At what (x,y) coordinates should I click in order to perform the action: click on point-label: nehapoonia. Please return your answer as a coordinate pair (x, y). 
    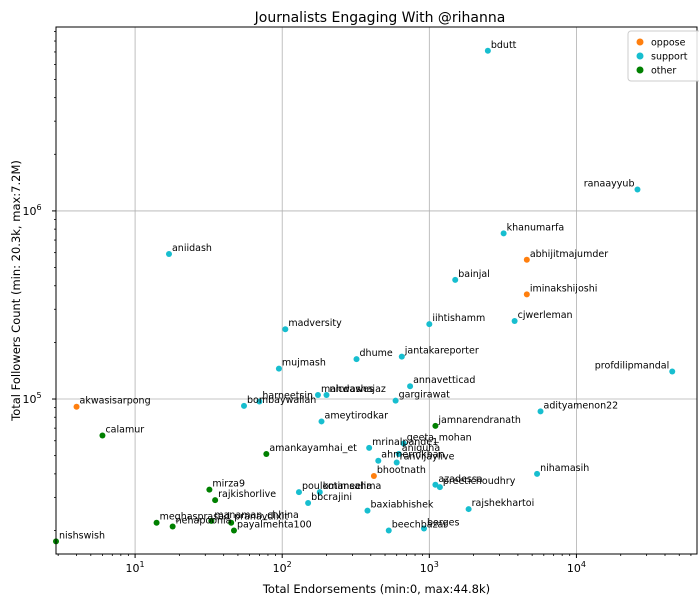
    Looking at the image, I should click on (204, 521).